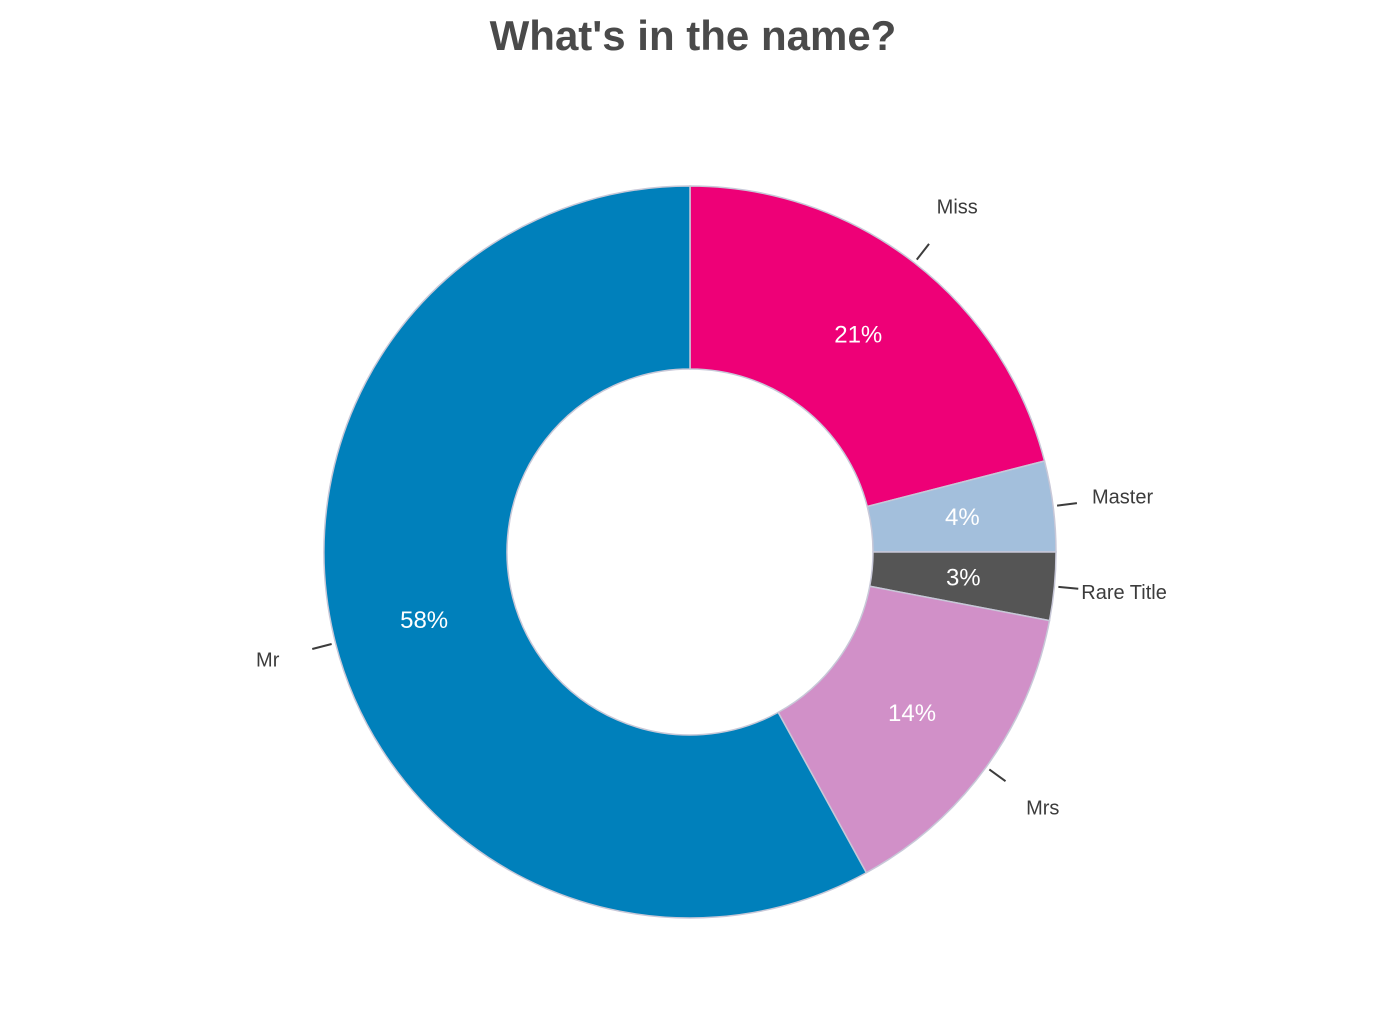 The height and width of the screenshot is (1026, 1386). I want to click on pct-label-rare-title: 3%, so click(963, 577).